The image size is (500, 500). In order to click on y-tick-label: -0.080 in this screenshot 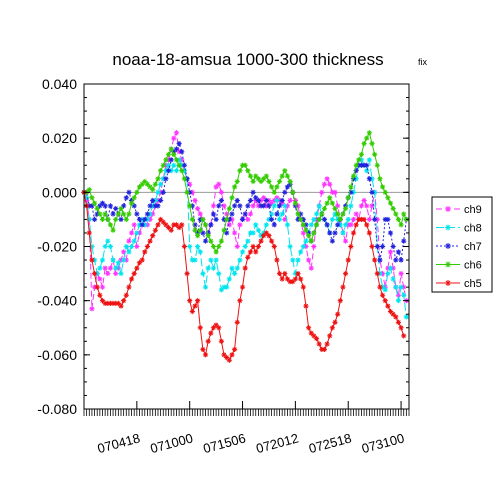, I will do `click(57, 409)`.